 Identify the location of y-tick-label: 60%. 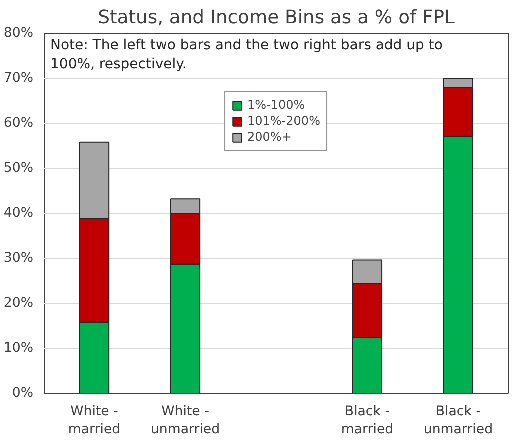
(19, 123).